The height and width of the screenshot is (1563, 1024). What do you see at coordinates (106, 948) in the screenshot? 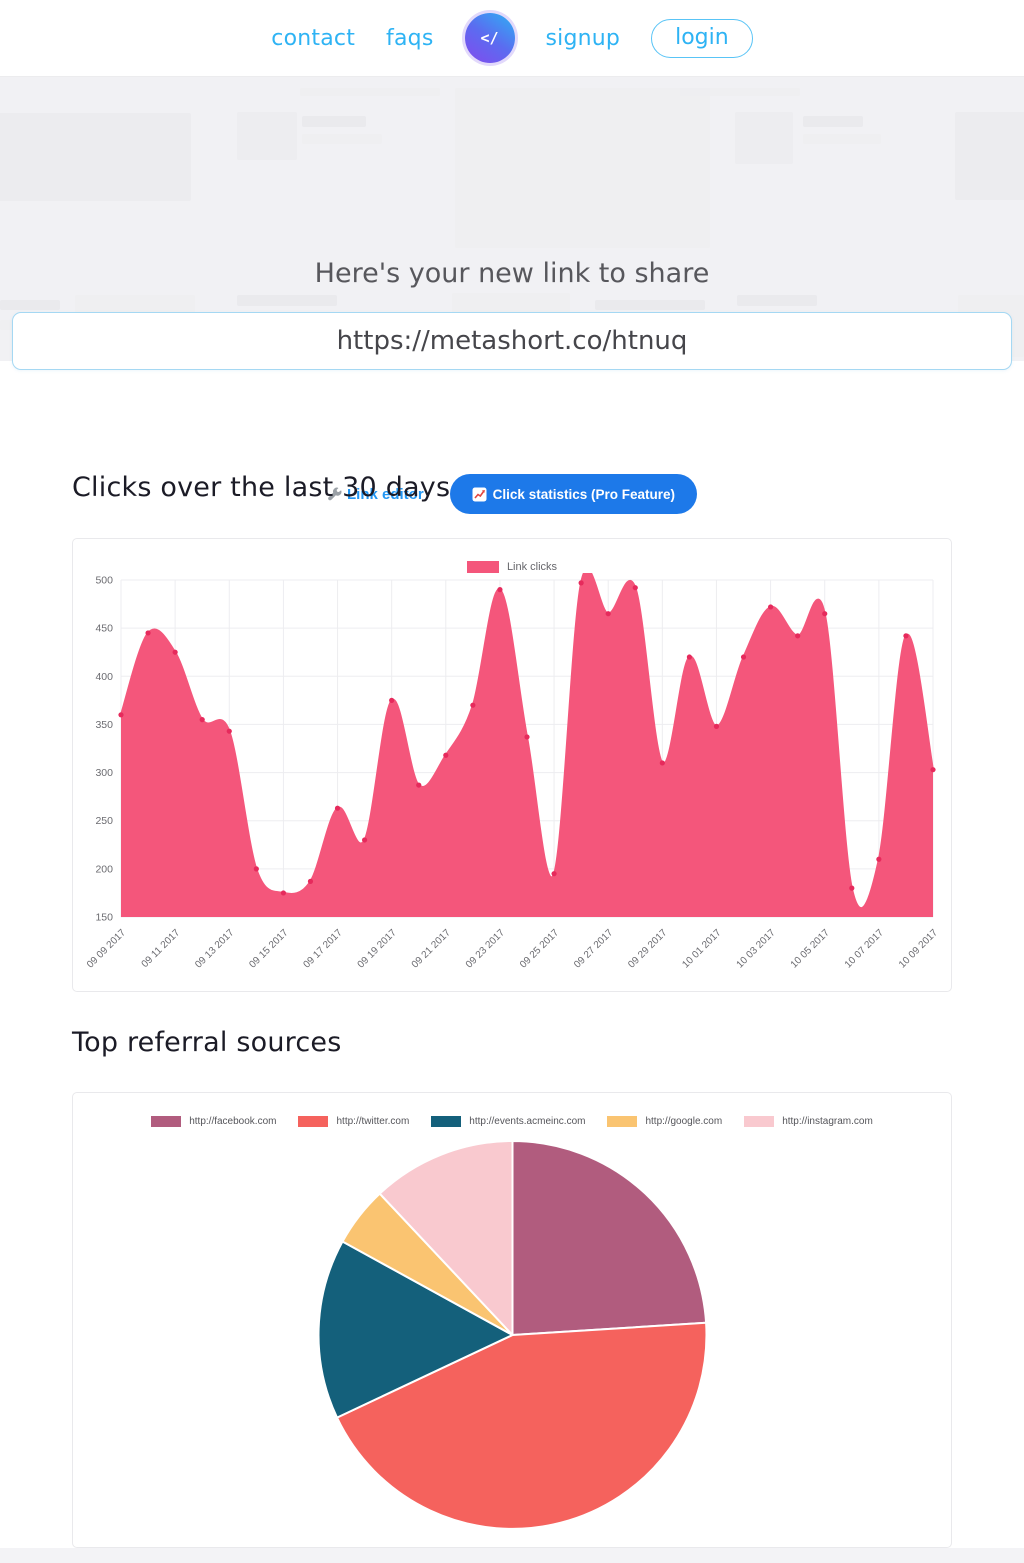
I see `svg-text: 09 09 2017` at bounding box center [106, 948].